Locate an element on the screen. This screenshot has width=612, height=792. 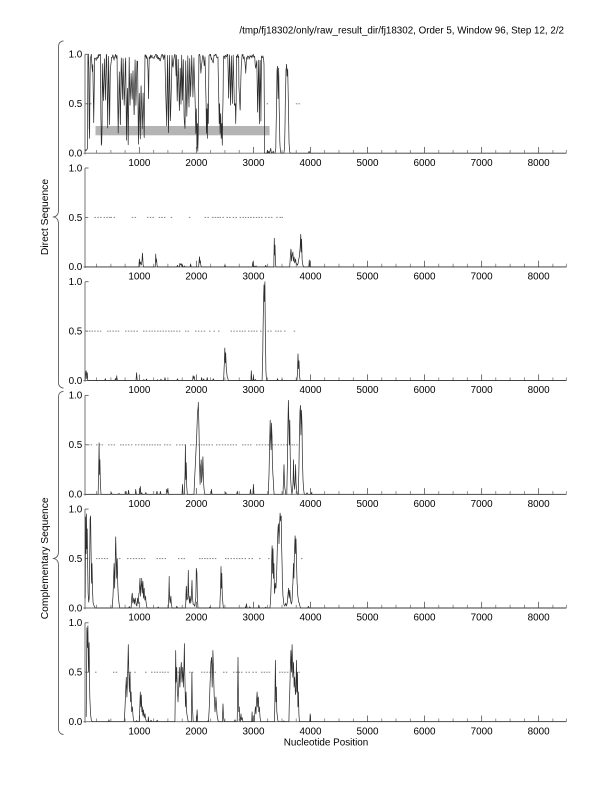
svg-text: Nucleotide Position is located at coordinates (326, 743).